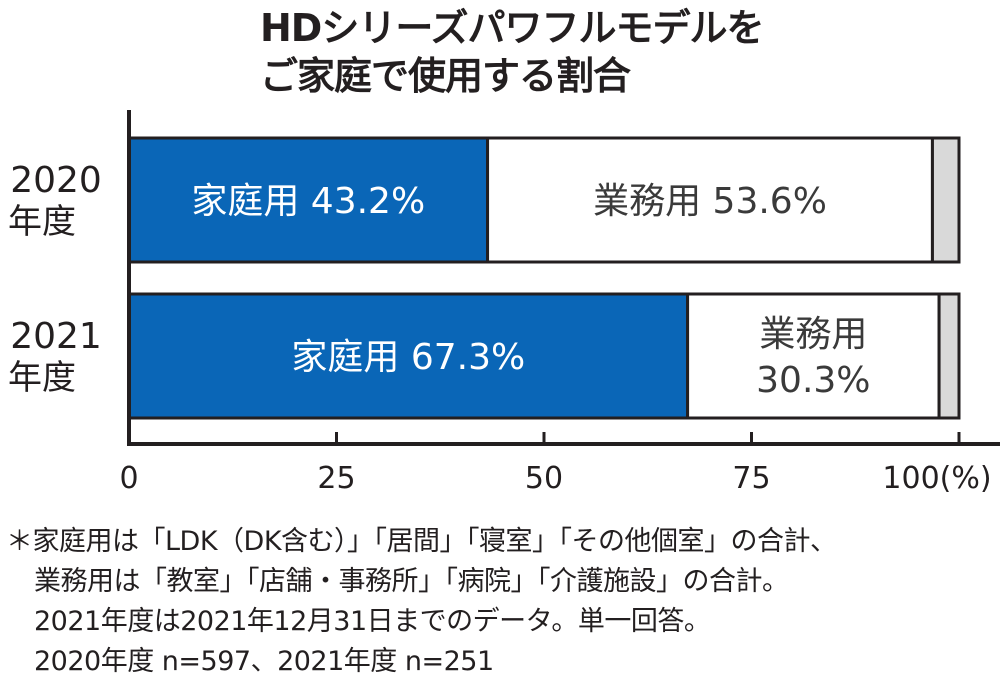  Describe the element at coordinates (408, 357) in the screenshot. I see `data-label-2-1-1: 家庭用 67.3%` at that location.